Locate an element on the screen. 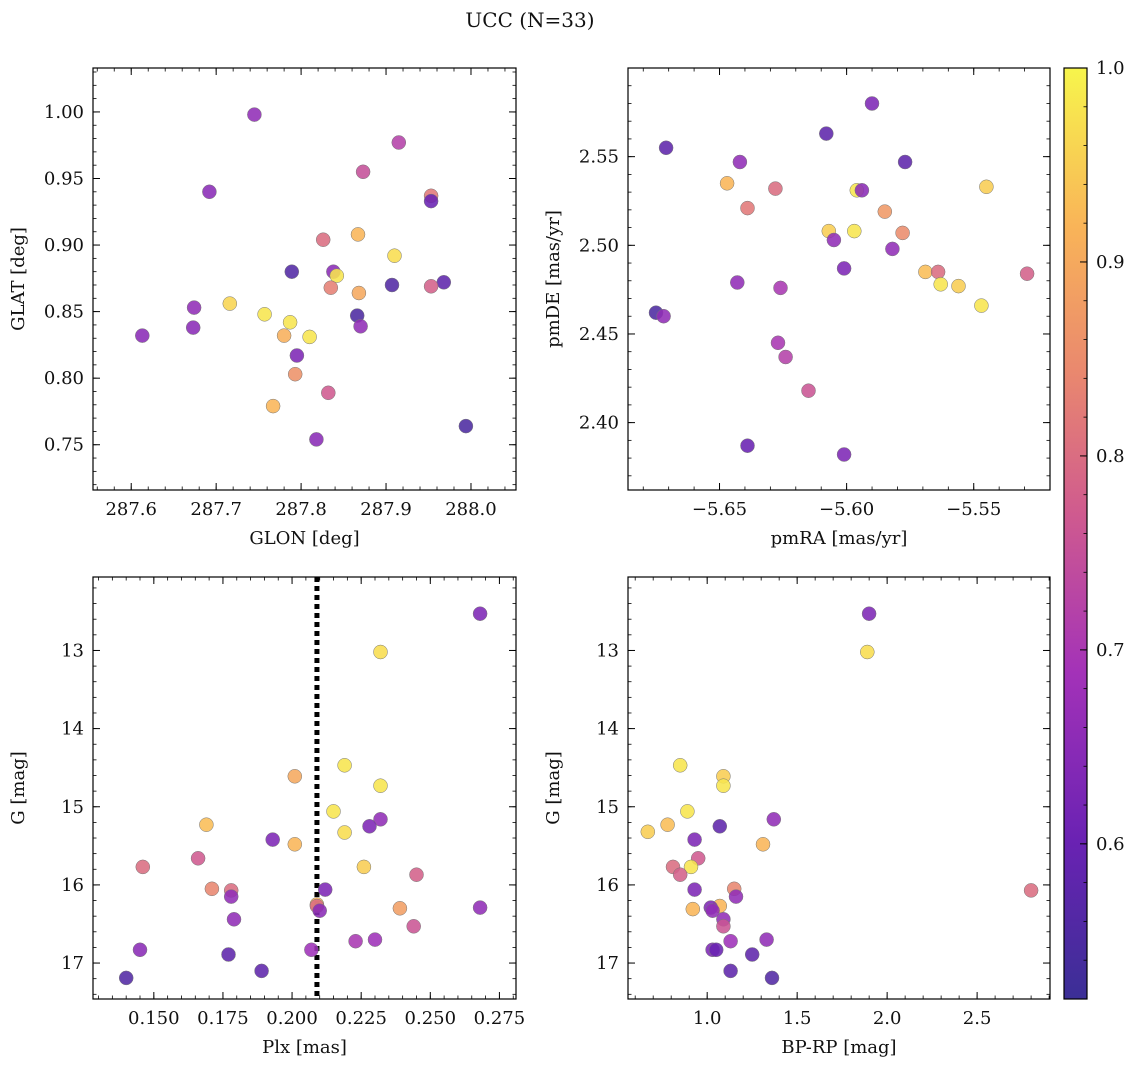 The height and width of the screenshot is (1067, 1136). colorbar-tick-label: 0.7 is located at coordinates (1110, 650).